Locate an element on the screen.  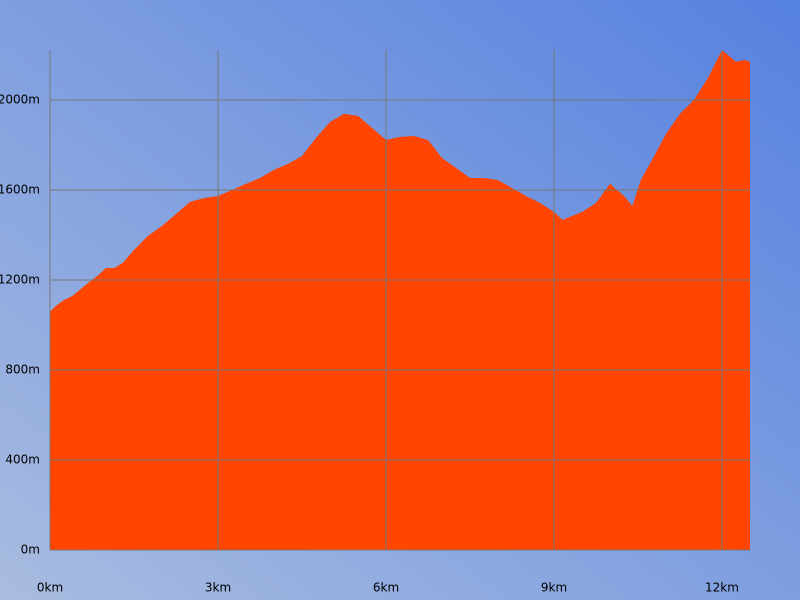
x-tick-label: 0km is located at coordinates (50, 588).